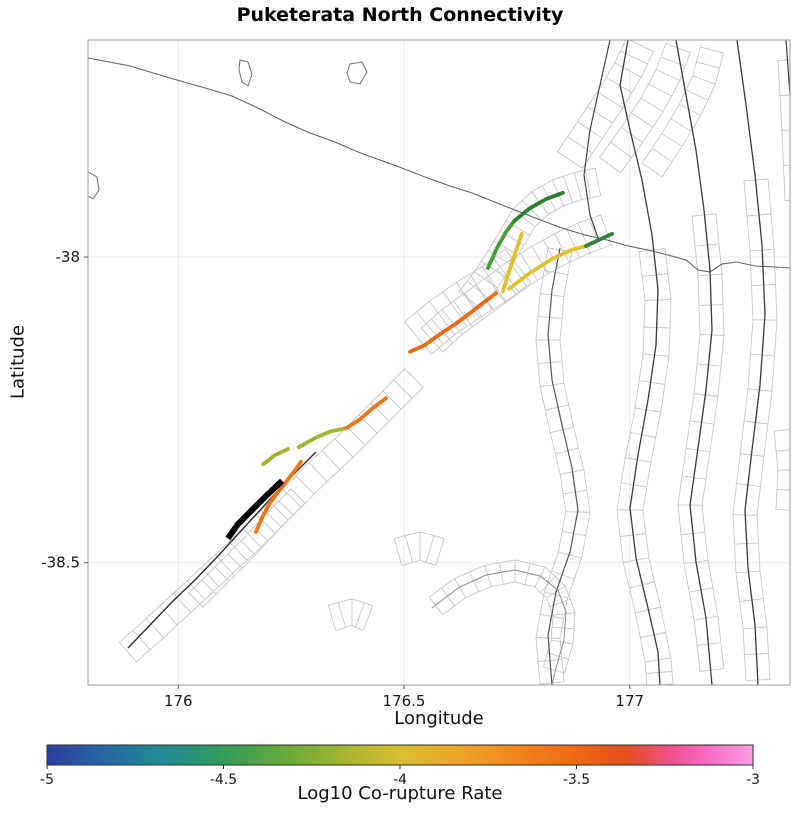 Image resolution: width=800 pixels, height=827 pixels. Describe the element at coordinates (47, 780) in the screenshot. I see `colorbar-tick-label: -5` at that location.